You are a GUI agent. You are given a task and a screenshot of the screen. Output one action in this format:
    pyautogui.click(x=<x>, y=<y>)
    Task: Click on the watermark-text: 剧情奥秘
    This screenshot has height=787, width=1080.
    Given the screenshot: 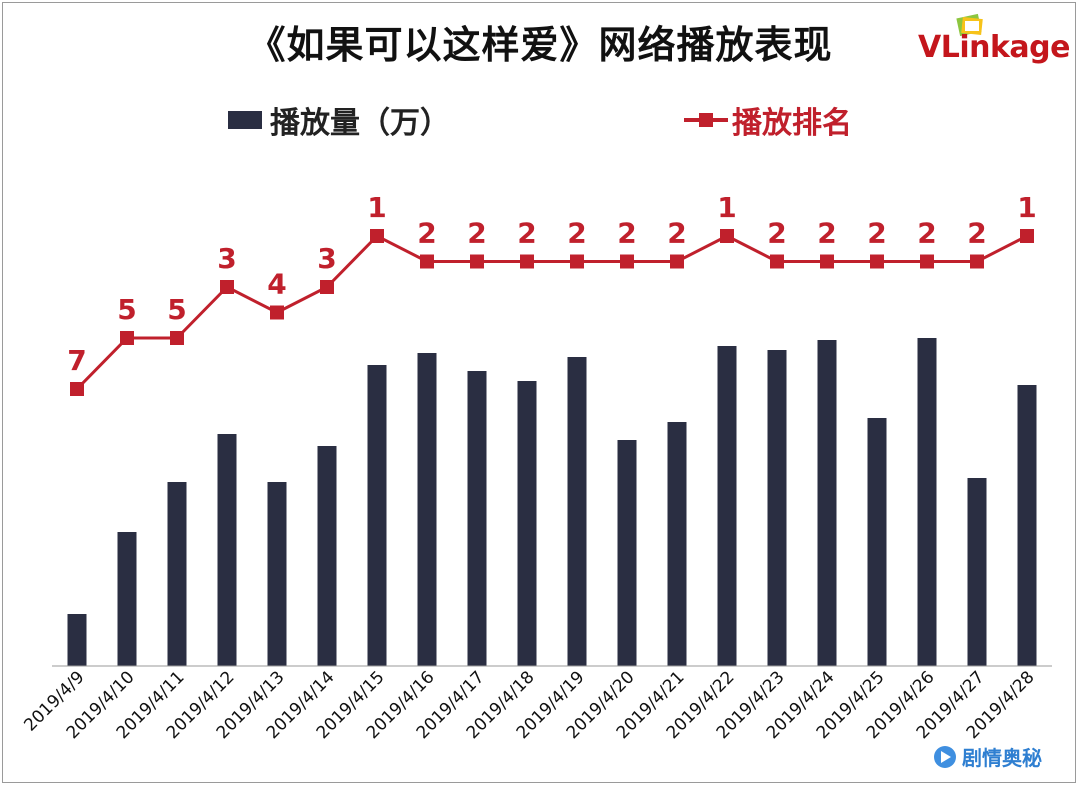 What is the action you would take?
    pyautogui.click(x=1002, y=758)
    